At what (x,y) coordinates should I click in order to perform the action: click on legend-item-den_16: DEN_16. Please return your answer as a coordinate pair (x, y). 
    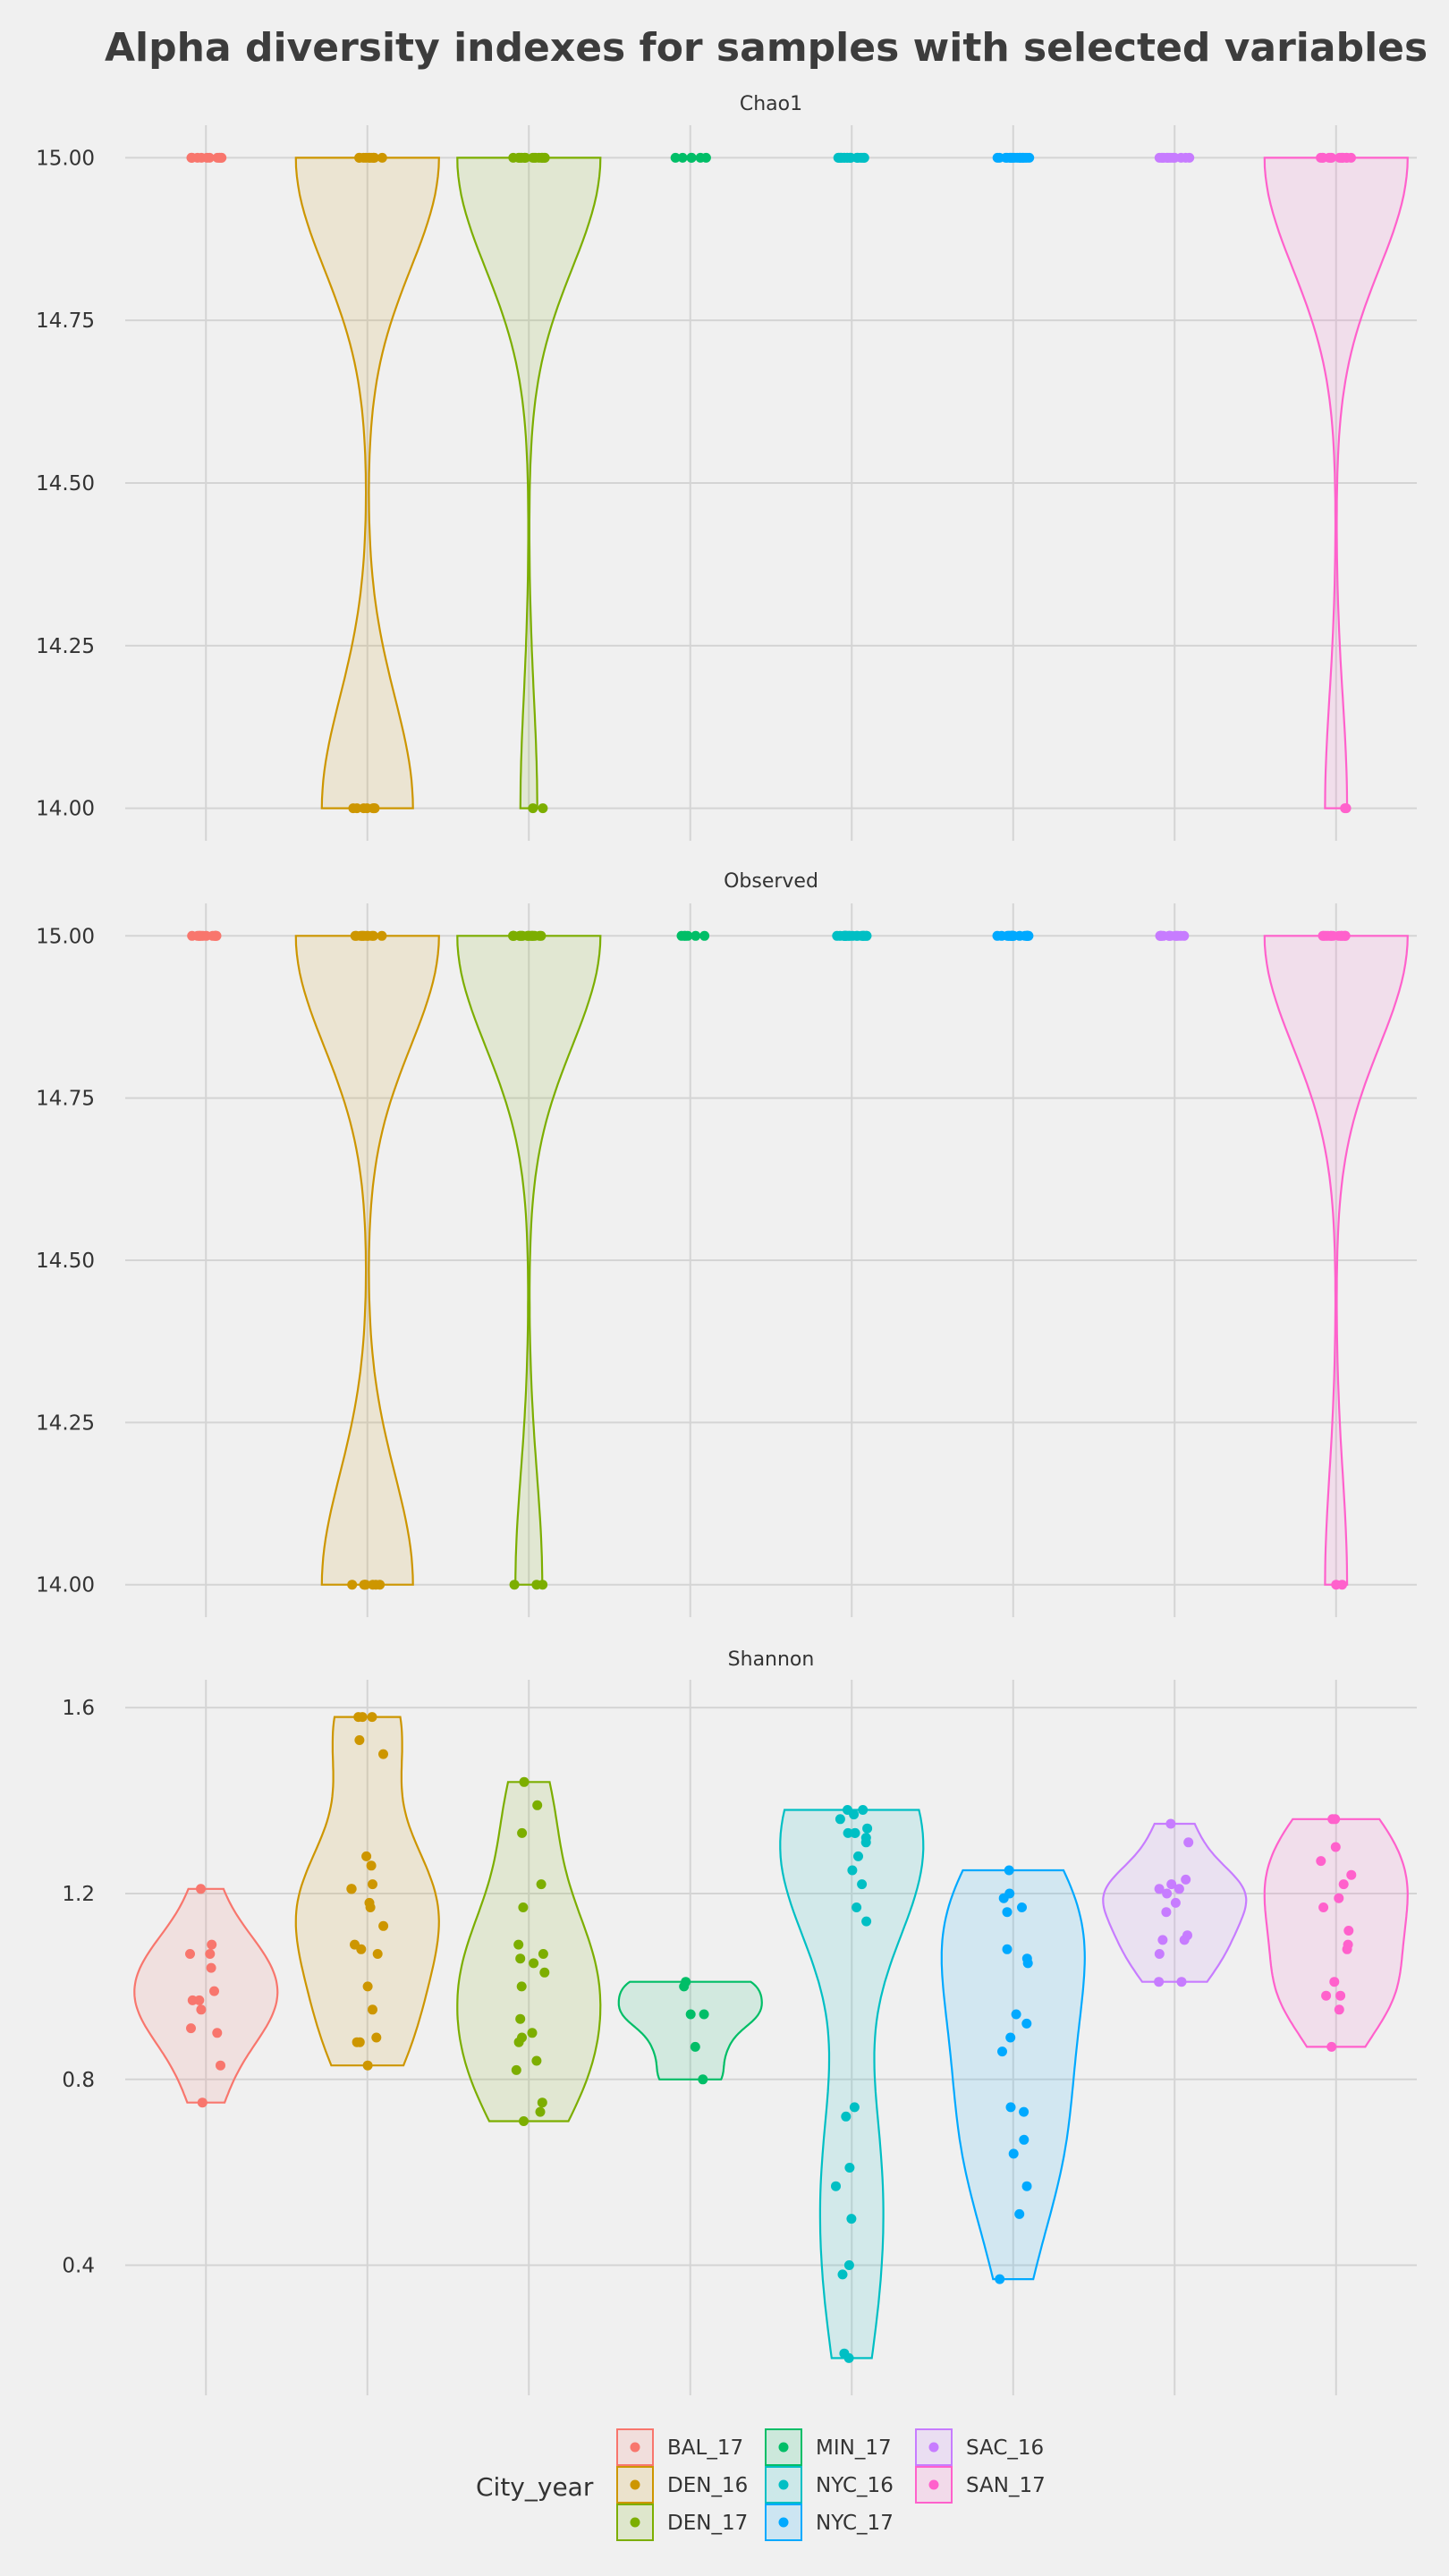
    Looking at the image, I should click on (682, 2485).